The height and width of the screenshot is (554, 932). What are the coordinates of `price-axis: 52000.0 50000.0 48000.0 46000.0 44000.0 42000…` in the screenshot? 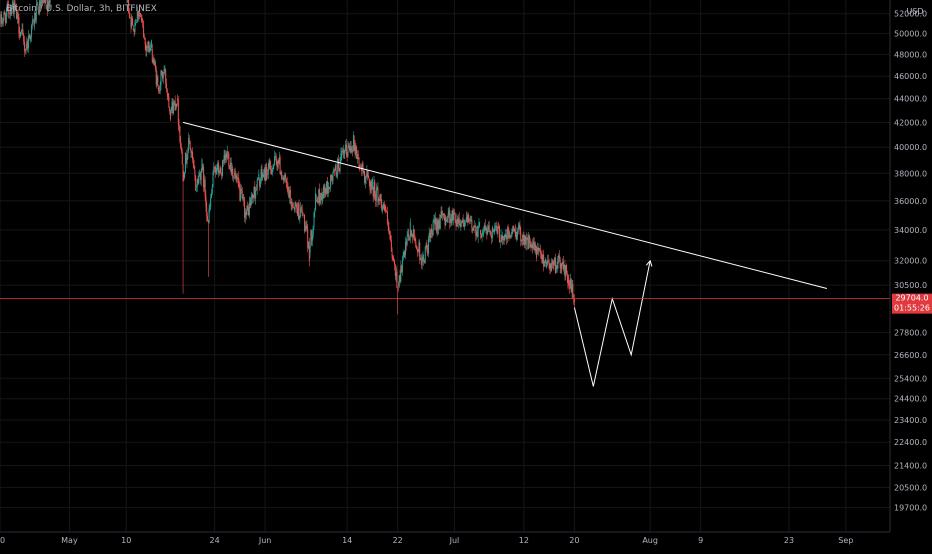 It's located at (910, 261).